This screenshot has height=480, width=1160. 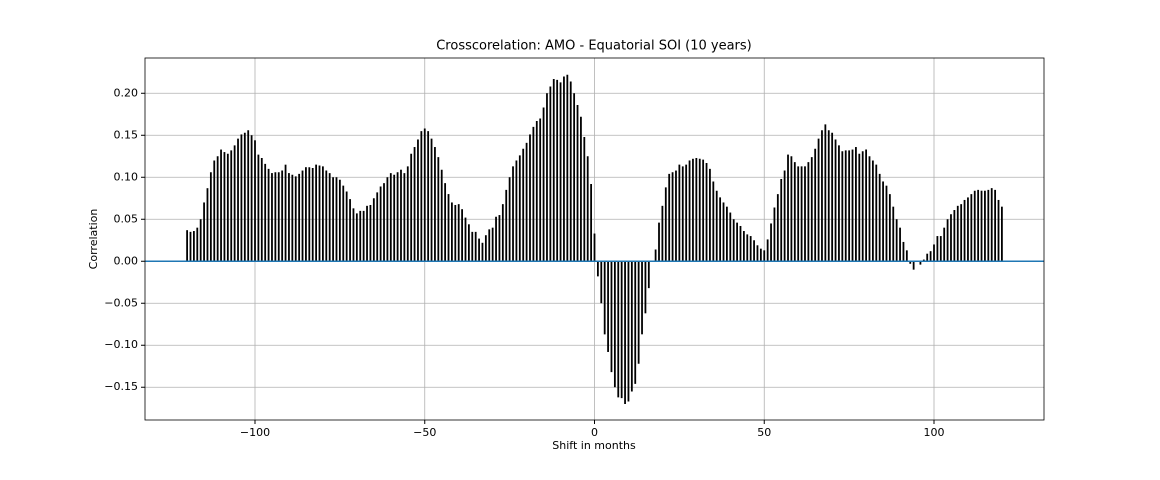 What do you see at coordinates (121, 386) in the screenshot?
I see `y-tick-label: −0.15` at bounding box center [121, 386].